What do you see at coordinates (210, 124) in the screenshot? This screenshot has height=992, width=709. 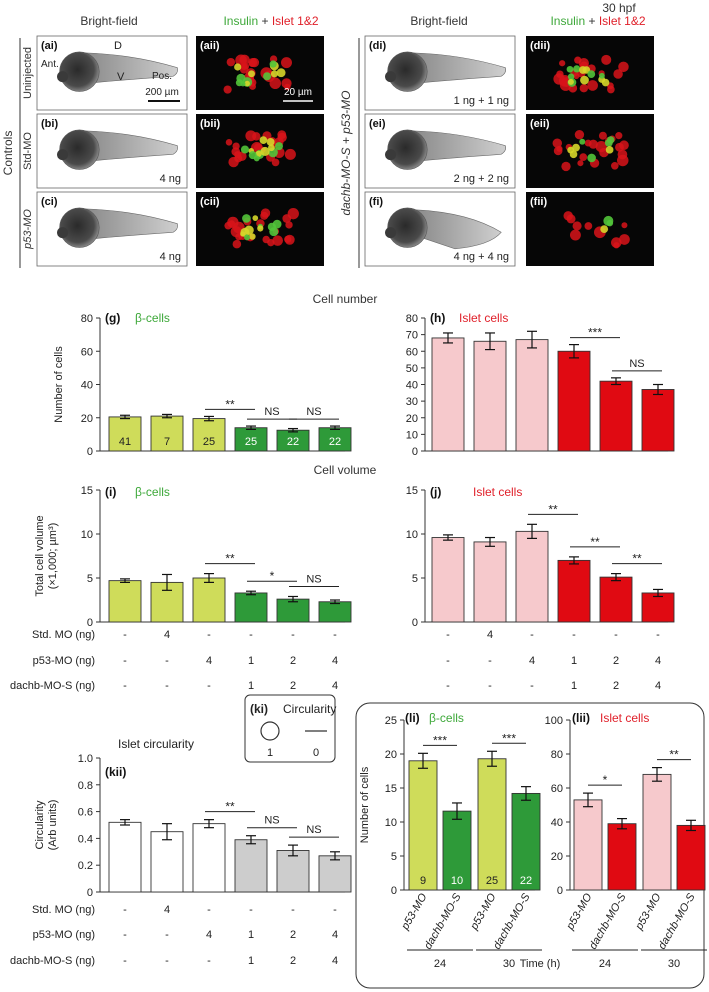 I see `fluorescence-tag: (bii)` at bounding box center [210, 124].